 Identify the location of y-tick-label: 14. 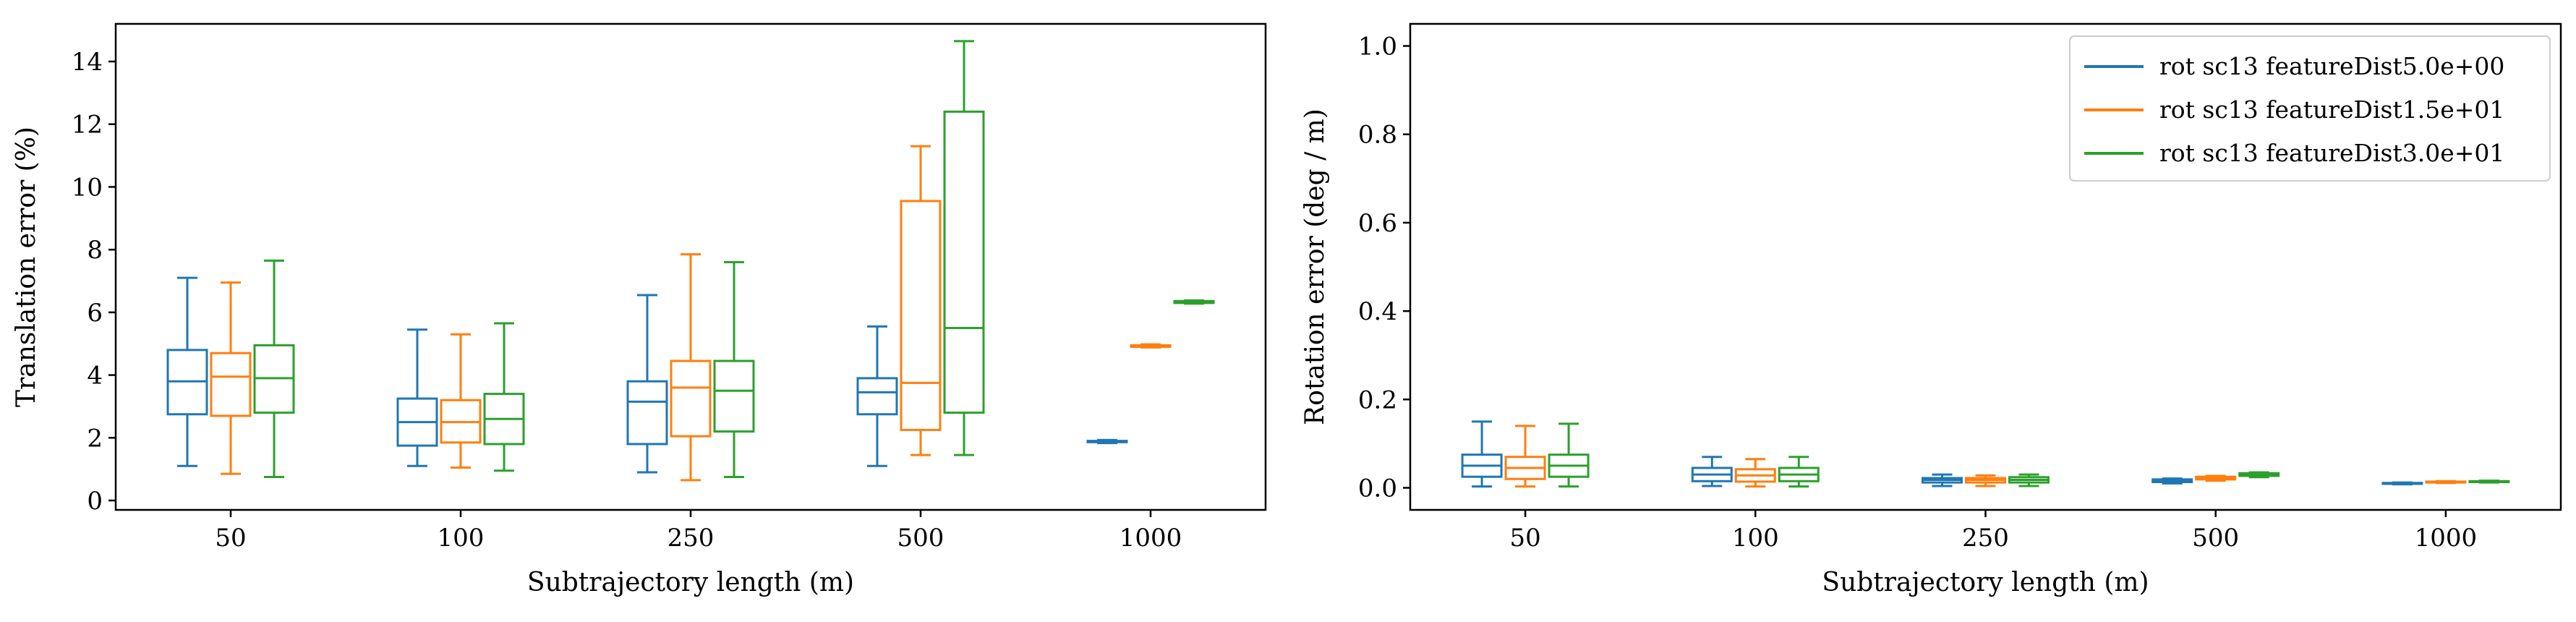
(87, 62).